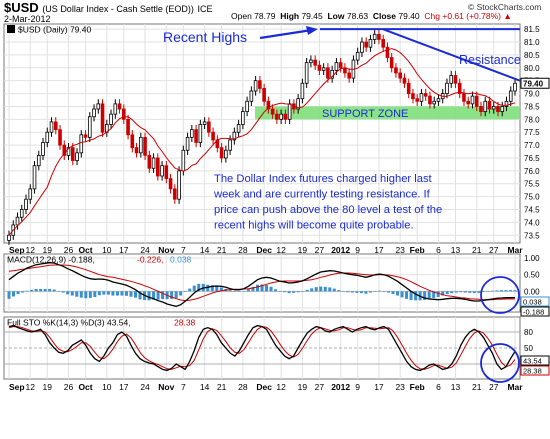 The width and height of the screenshot is (550, 439). I want to click on ticker-description: (US Dollar Index - Cash Settle (EOD)), so click(118, 9).